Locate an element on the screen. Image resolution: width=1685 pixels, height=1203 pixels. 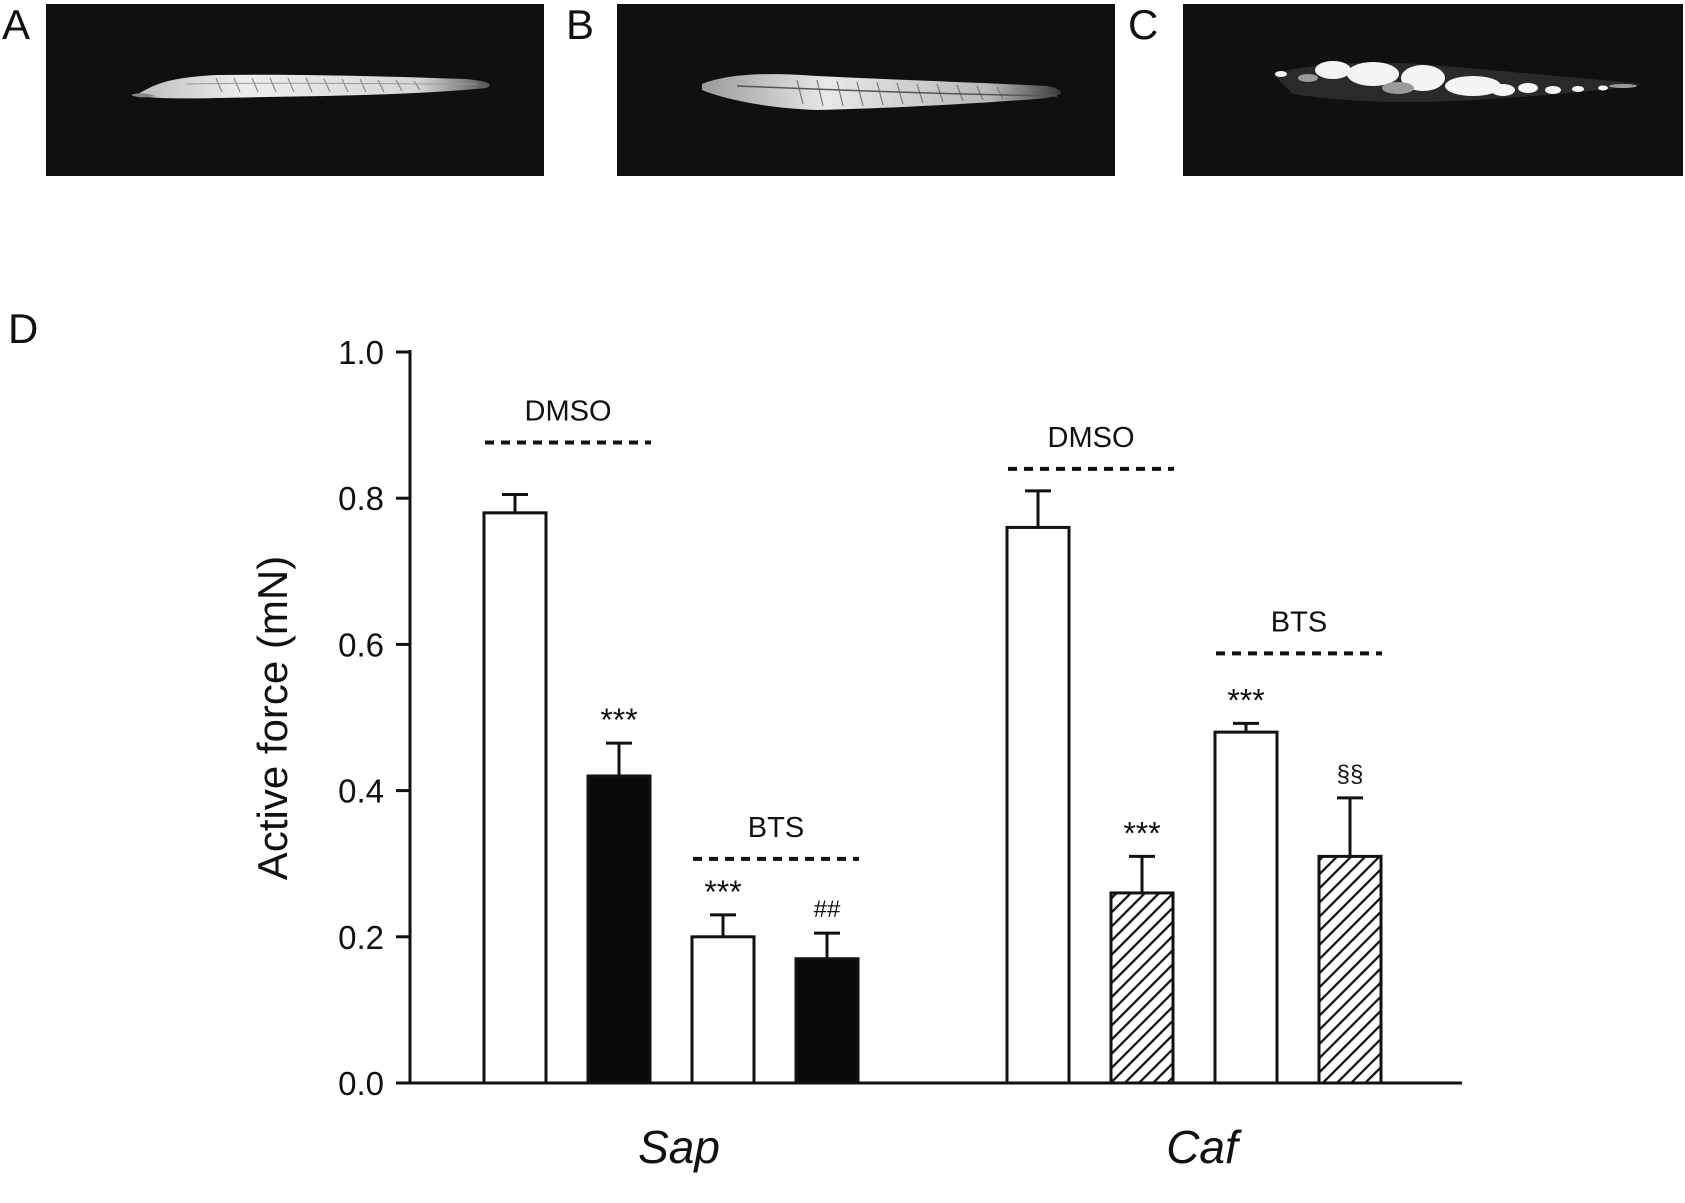
y-axis-title: Active force (mN) is located at coordinates (272, 718).